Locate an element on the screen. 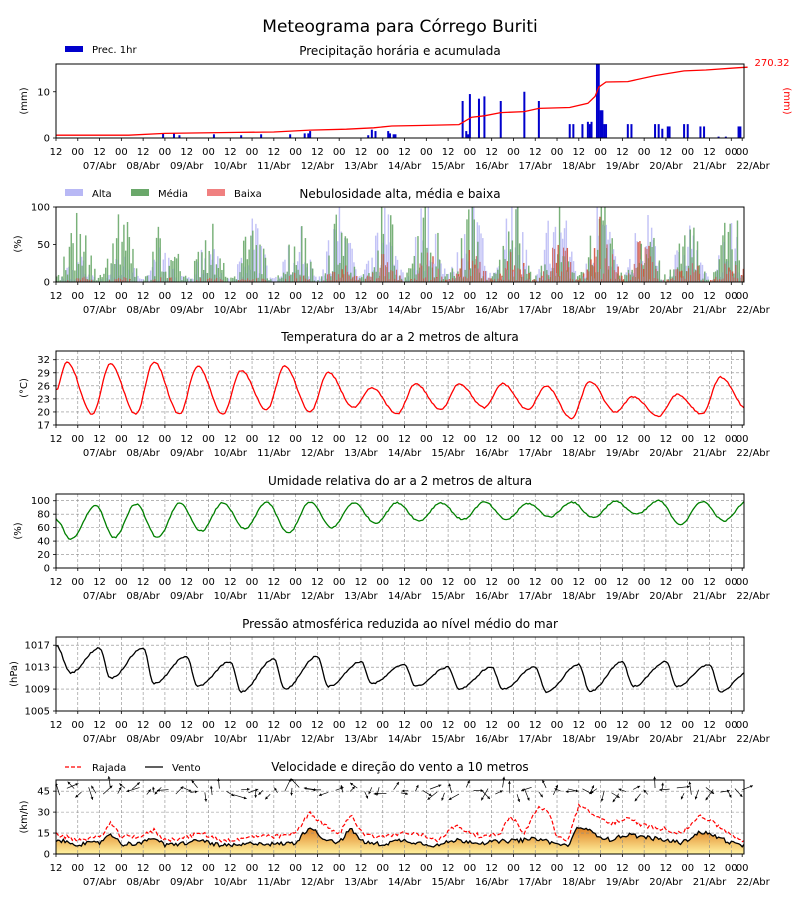  pressure-xtick-label: 00 is located at coordinates (426, 725).